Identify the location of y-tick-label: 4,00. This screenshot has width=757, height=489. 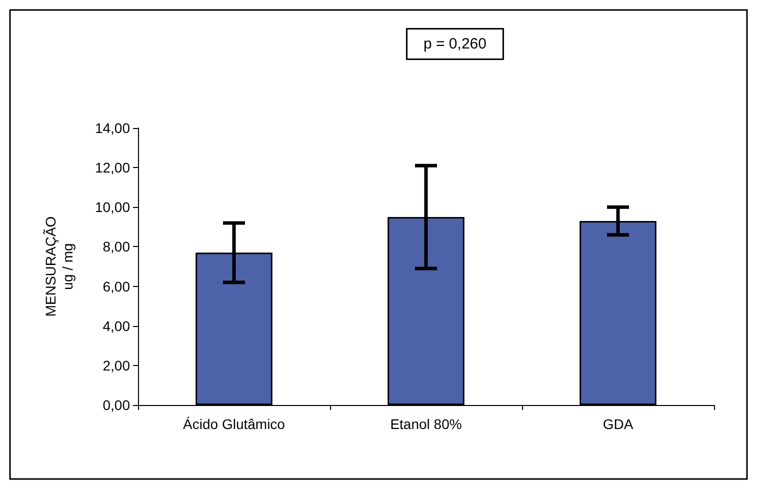
(116, 326).